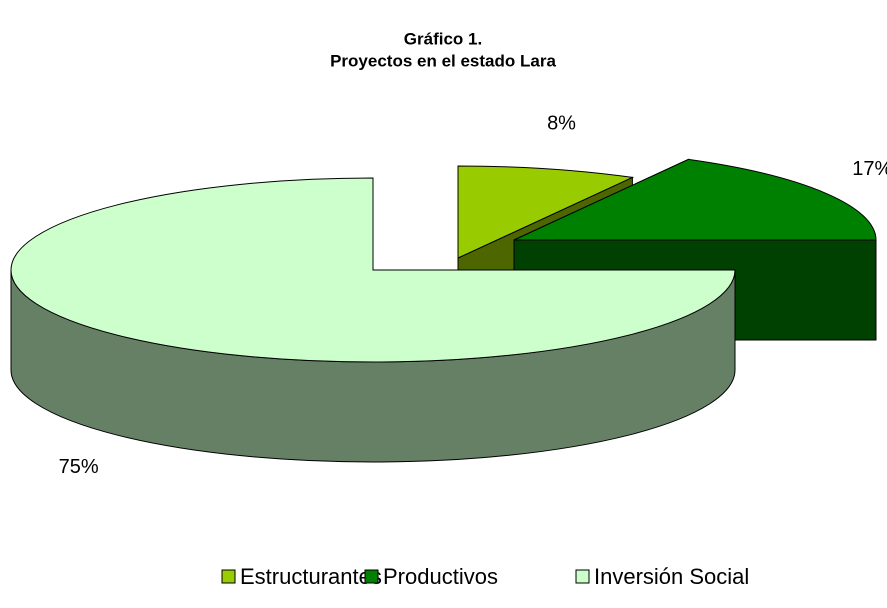 The width and height of the screenshot is (887, 608). Describe the element at coordinates (79, 467) in the screenshot. I see `data-label: 75%` at that location.